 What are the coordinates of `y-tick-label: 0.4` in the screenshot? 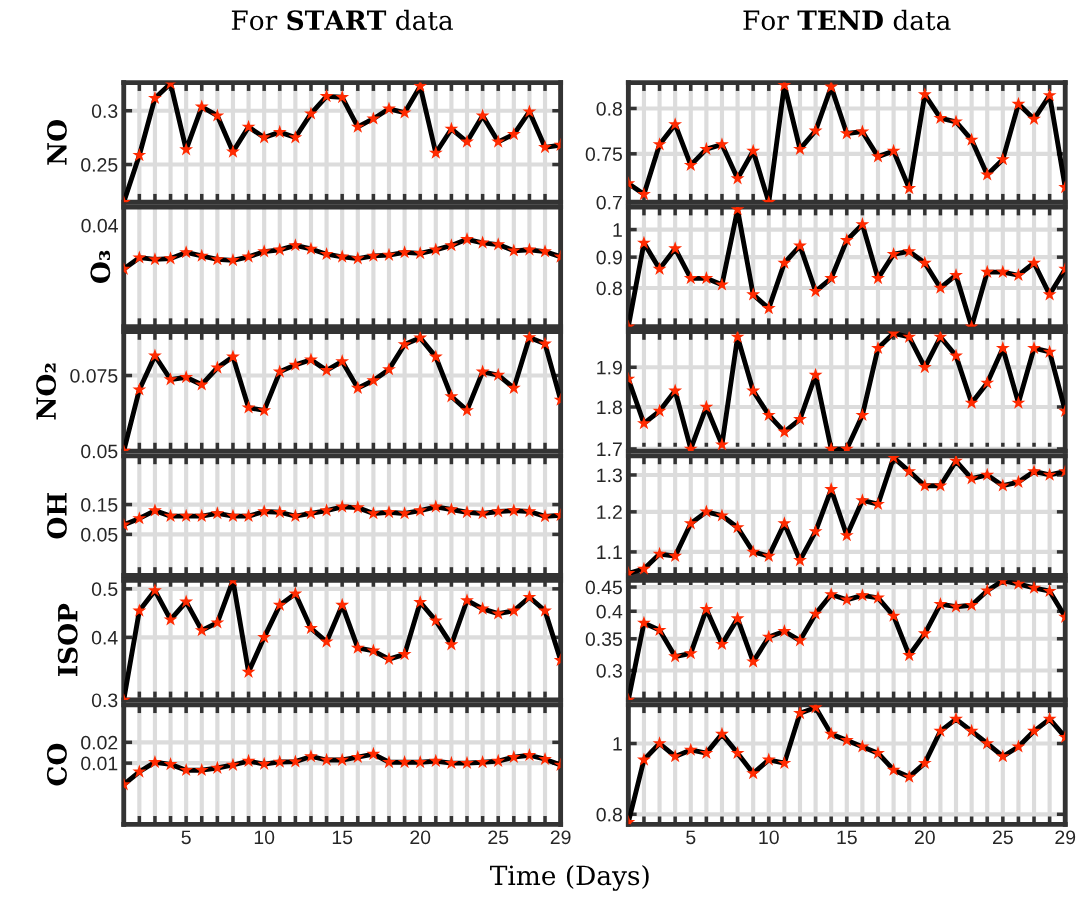 It's located at (609, 611).